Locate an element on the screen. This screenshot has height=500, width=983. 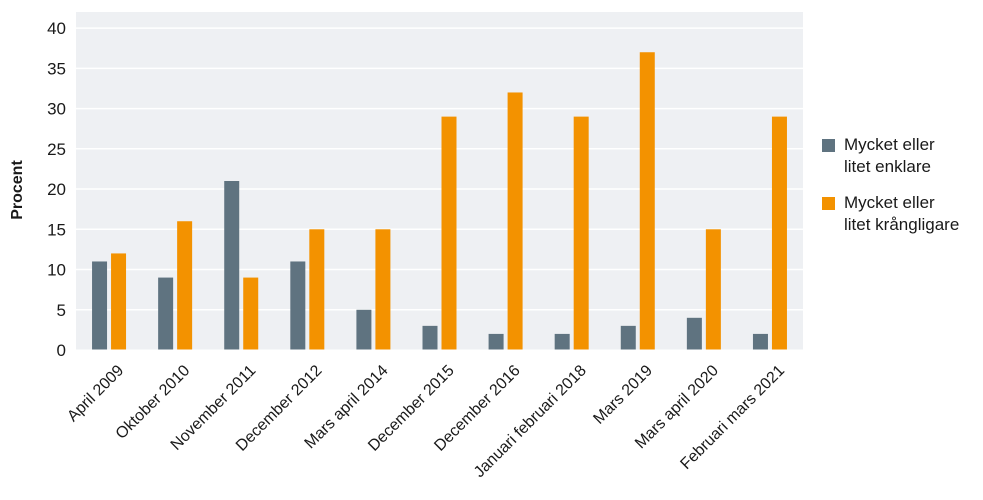
y-axis-label: Procent is located at coordinates (17, 190).